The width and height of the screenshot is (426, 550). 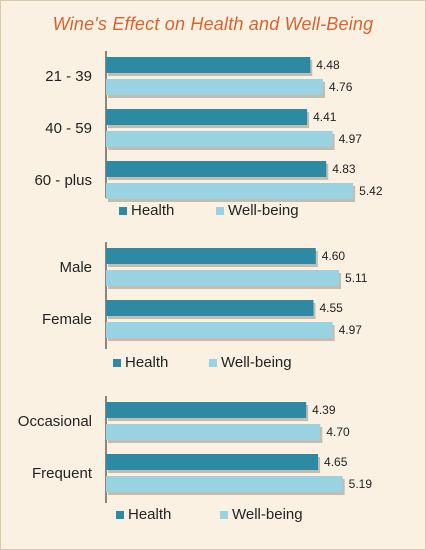 What do you see at coordinates (213, 24) in the screenshot?
I see `chart-title: Wine's Effect on Health and Well-Being` at bounding box center [213, 24].